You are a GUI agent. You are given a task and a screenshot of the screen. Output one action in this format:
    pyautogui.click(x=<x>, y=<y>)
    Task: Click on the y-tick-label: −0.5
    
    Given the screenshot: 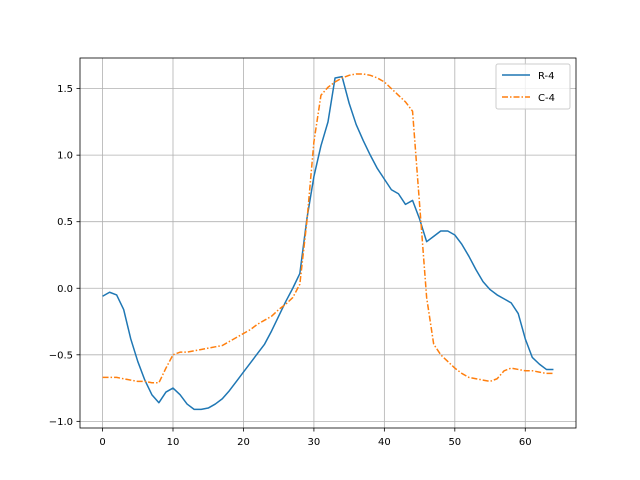 What is the action you would take?
    pyautogui.click(x=61, y=355)
    